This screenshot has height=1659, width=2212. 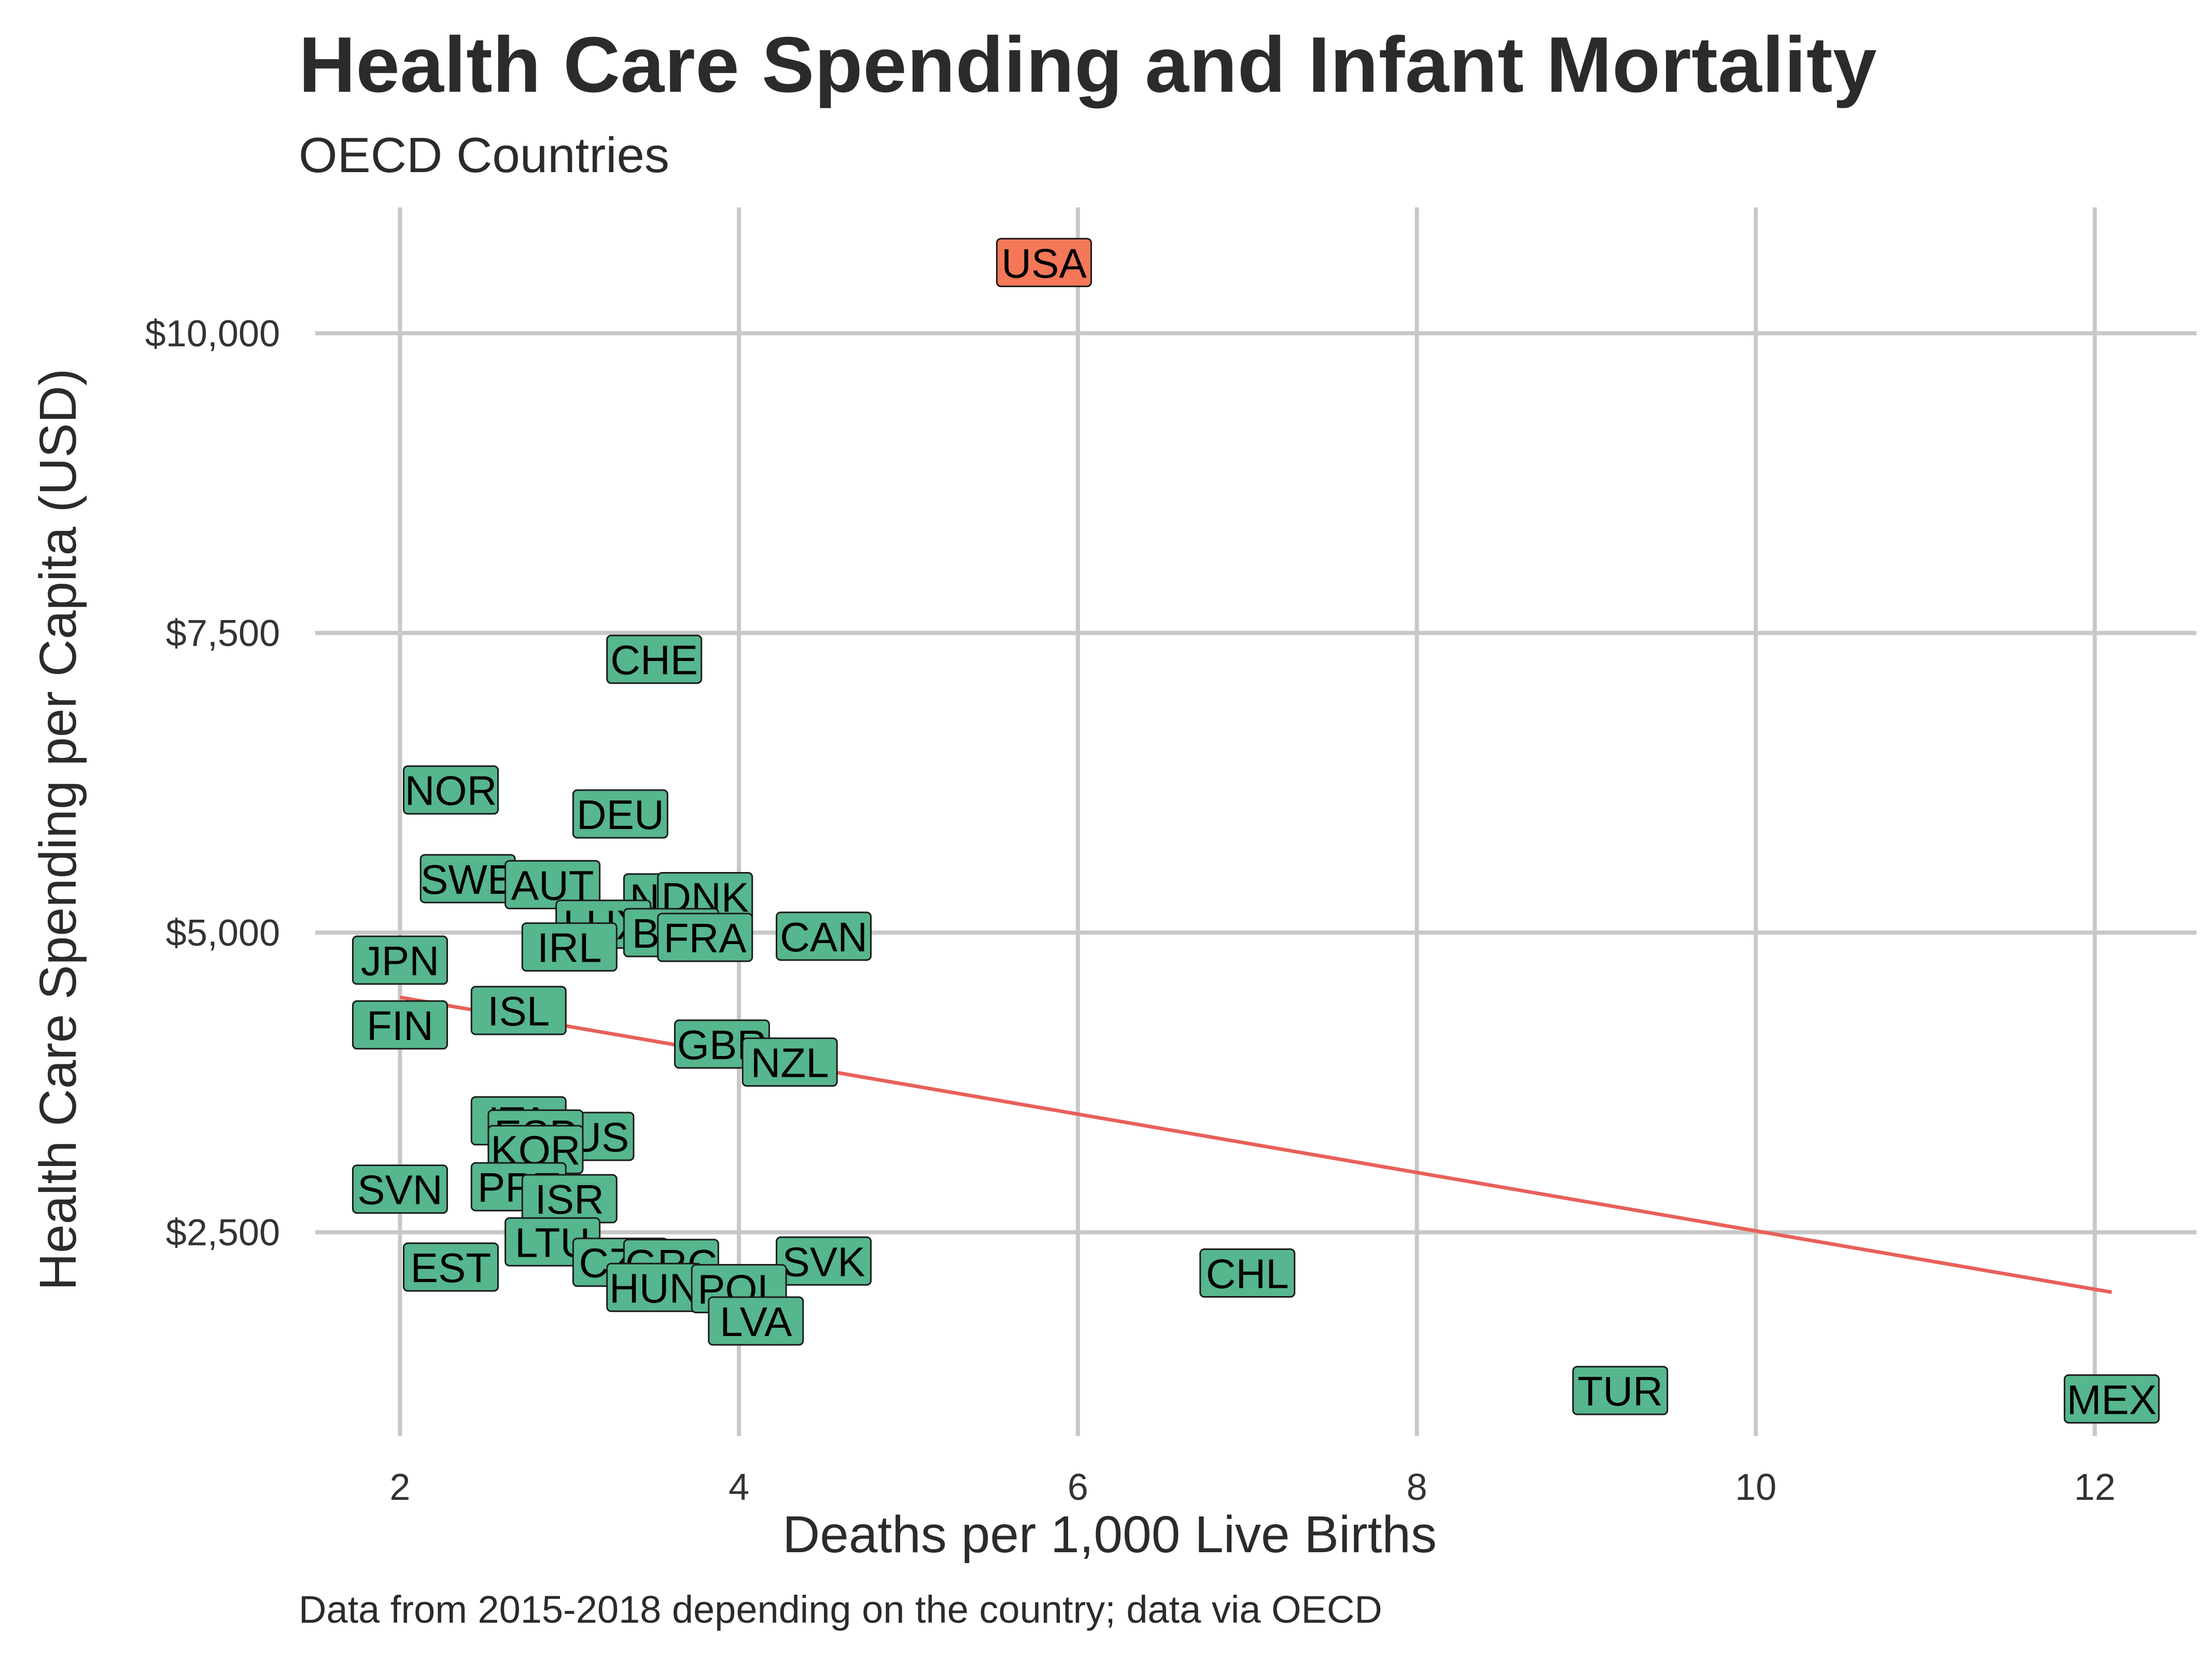 I want to click on point-label-jpn: JPN, so click(x=400, y=960).